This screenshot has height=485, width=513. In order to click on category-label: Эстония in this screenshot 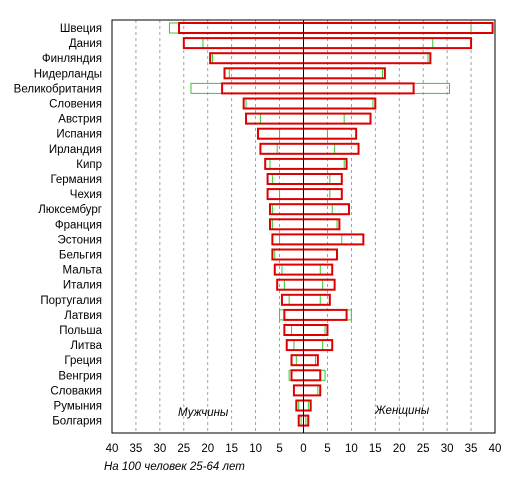, I will do `click(79, 240)`.